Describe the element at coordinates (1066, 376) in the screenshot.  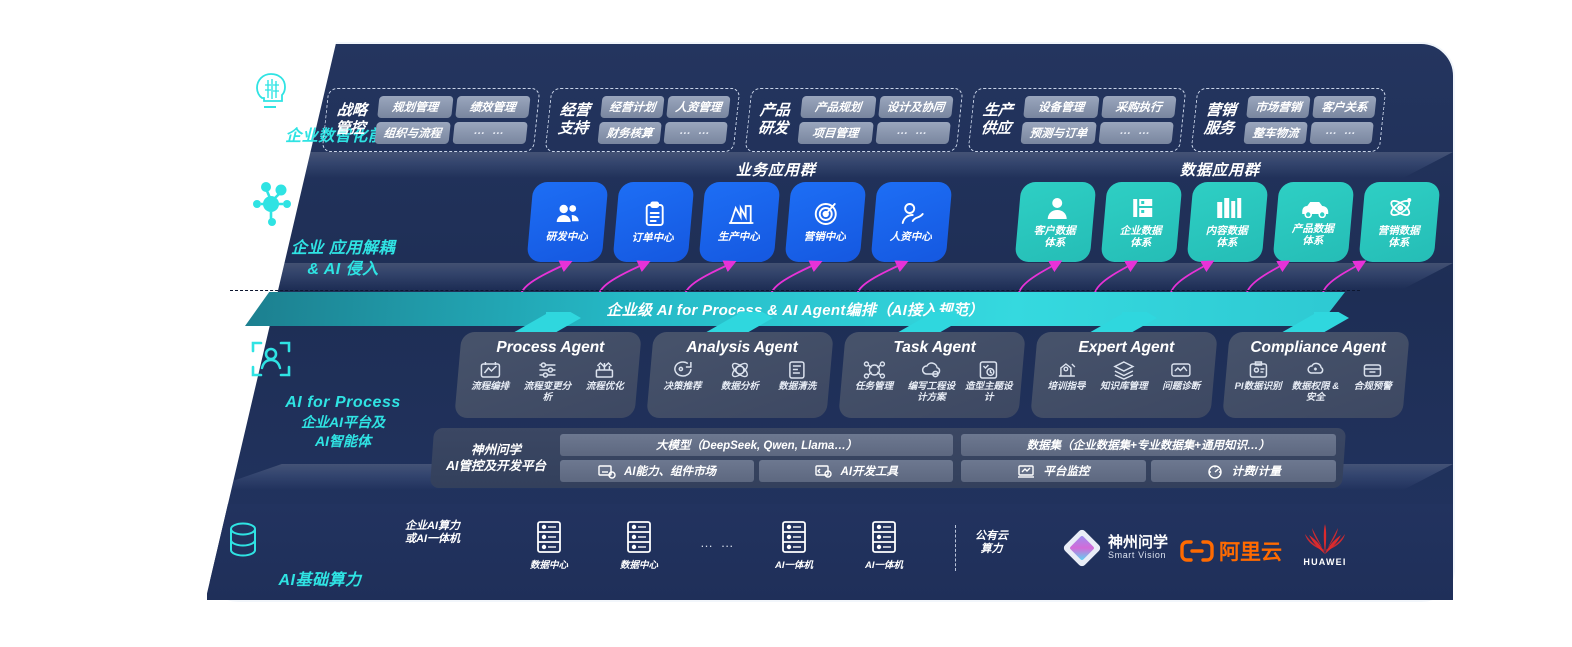
I see `agent-capability: 培训指导` at that location.